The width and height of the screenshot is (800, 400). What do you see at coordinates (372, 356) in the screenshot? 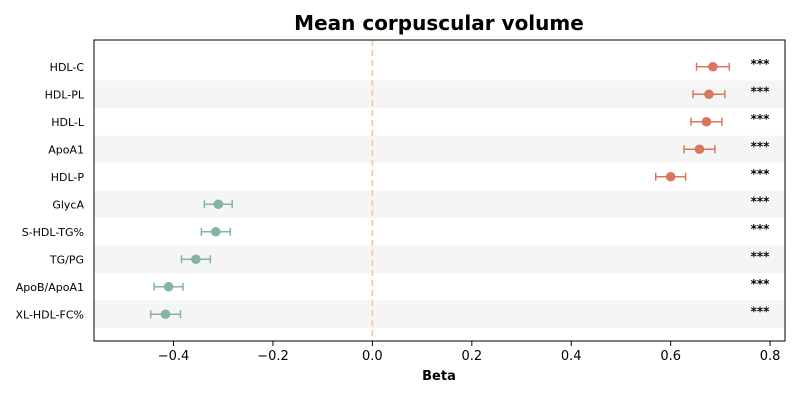
I see `x-tick-label: 0.0` at bounding box center [372, 356].